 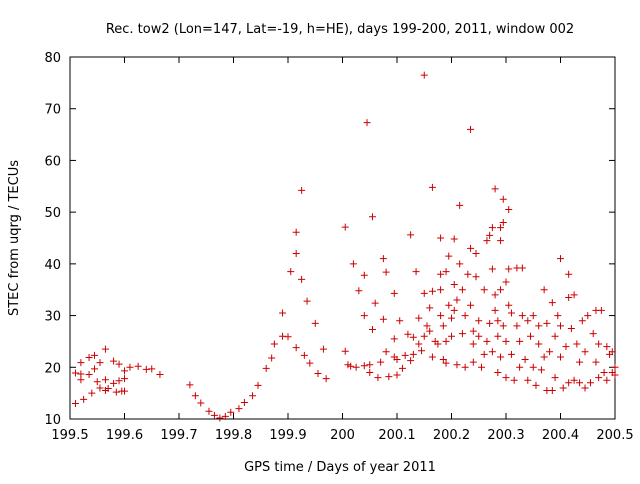 What do you see at coordinates (178, 435) in the screenshot?
I see `x-tick-label: 199.7` at bounding box center [178, 435].